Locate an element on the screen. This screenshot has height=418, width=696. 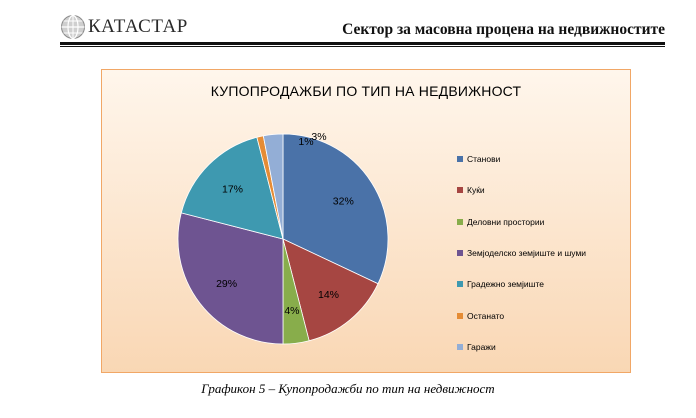
legend-item-0: Станови is located at coordinates (478, 159).